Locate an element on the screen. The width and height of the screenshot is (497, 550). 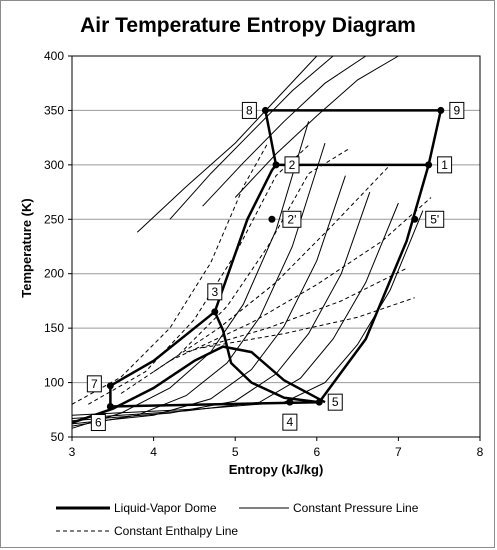
y-tick-label-1: 100 is located at coordinates (54, 383).